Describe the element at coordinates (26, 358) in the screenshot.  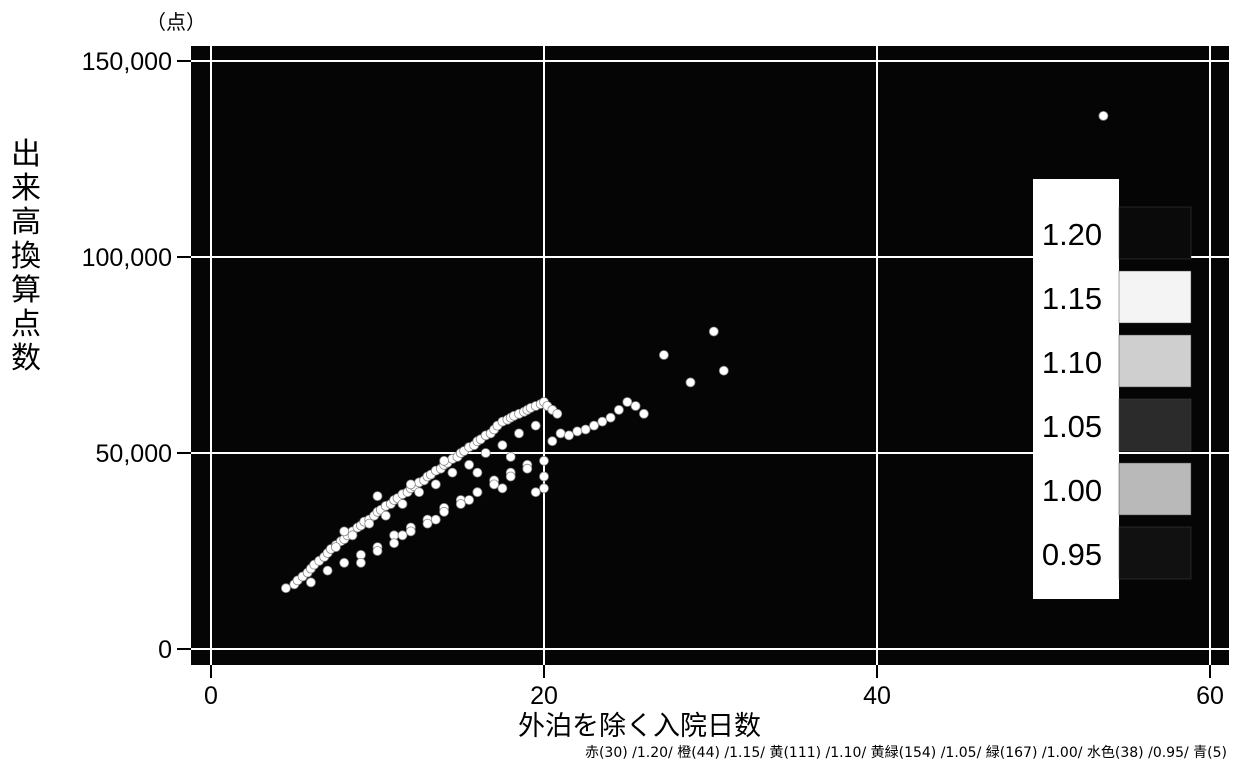
I see `y-axis-title-char: 数` at that location.